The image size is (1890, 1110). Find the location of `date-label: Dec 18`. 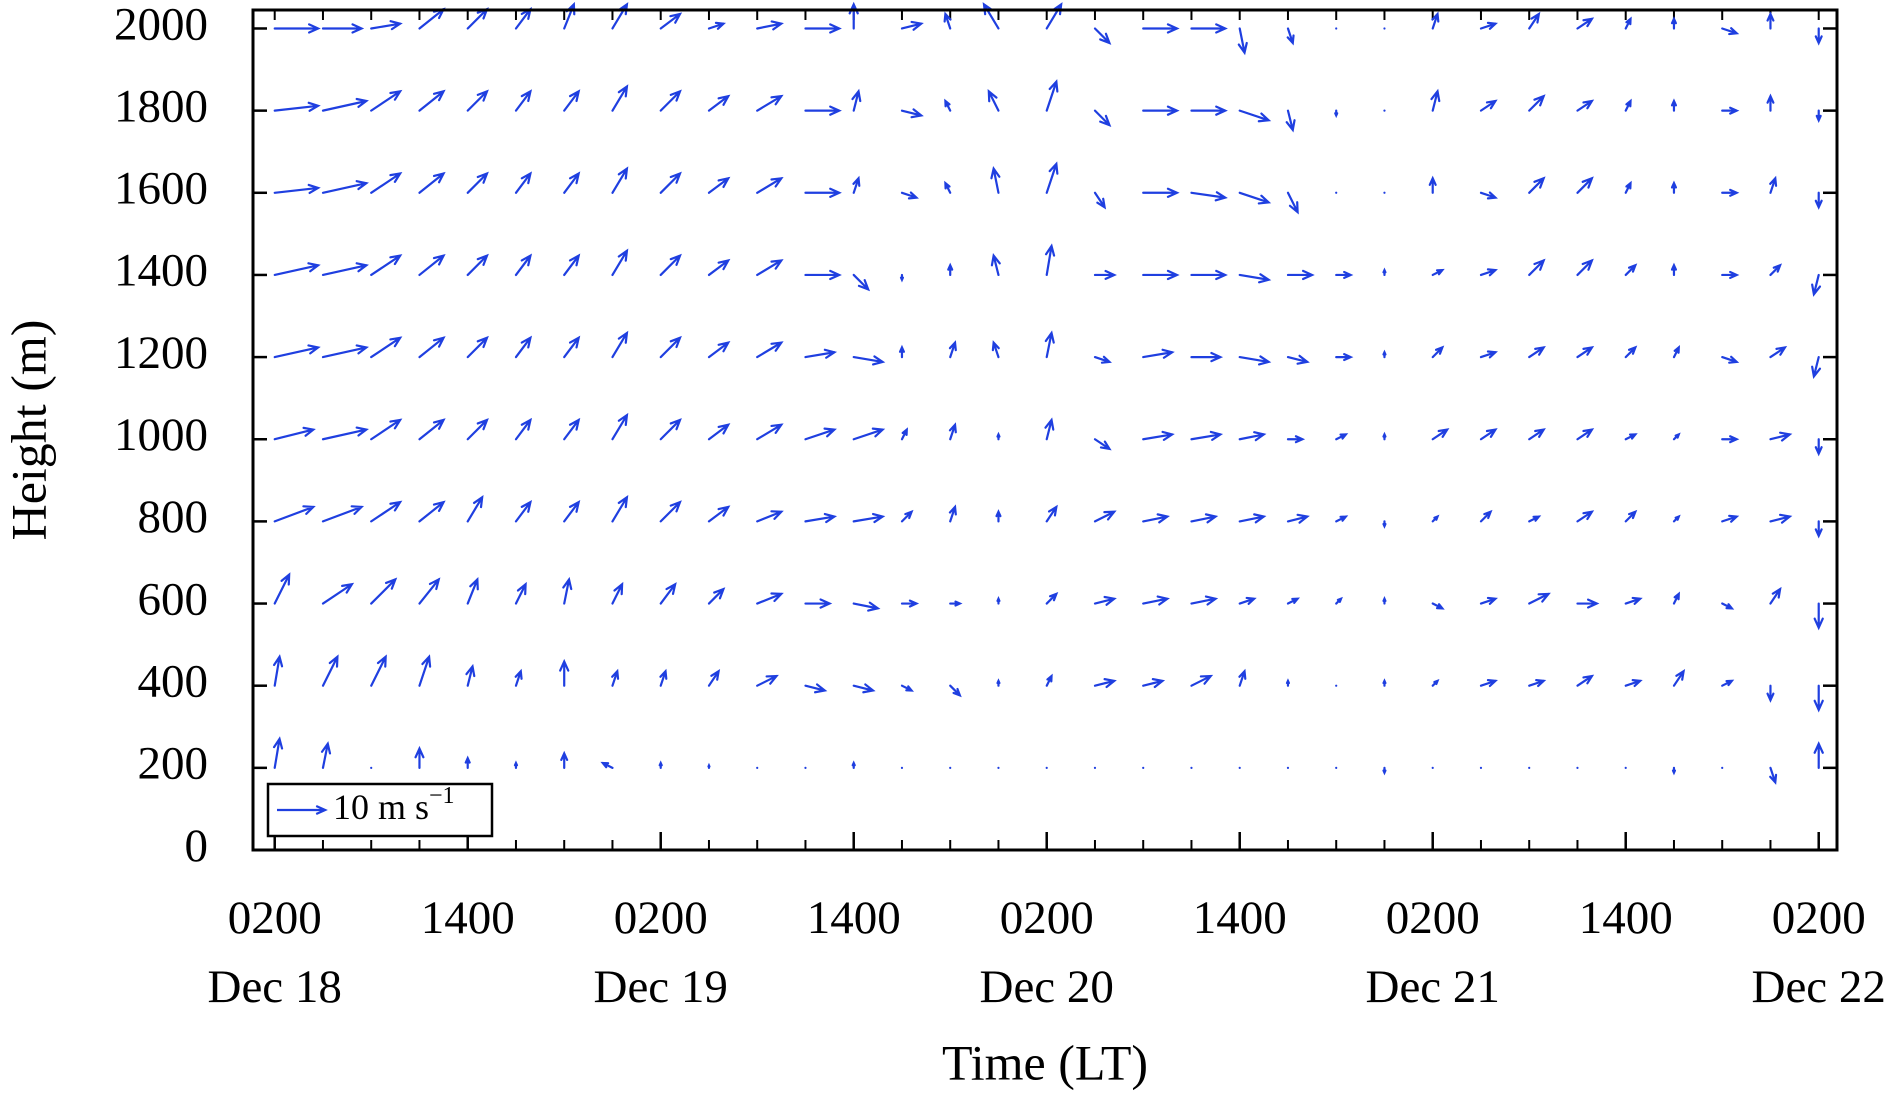

date-label: Dec 18 is located at coordinates (275, 987).